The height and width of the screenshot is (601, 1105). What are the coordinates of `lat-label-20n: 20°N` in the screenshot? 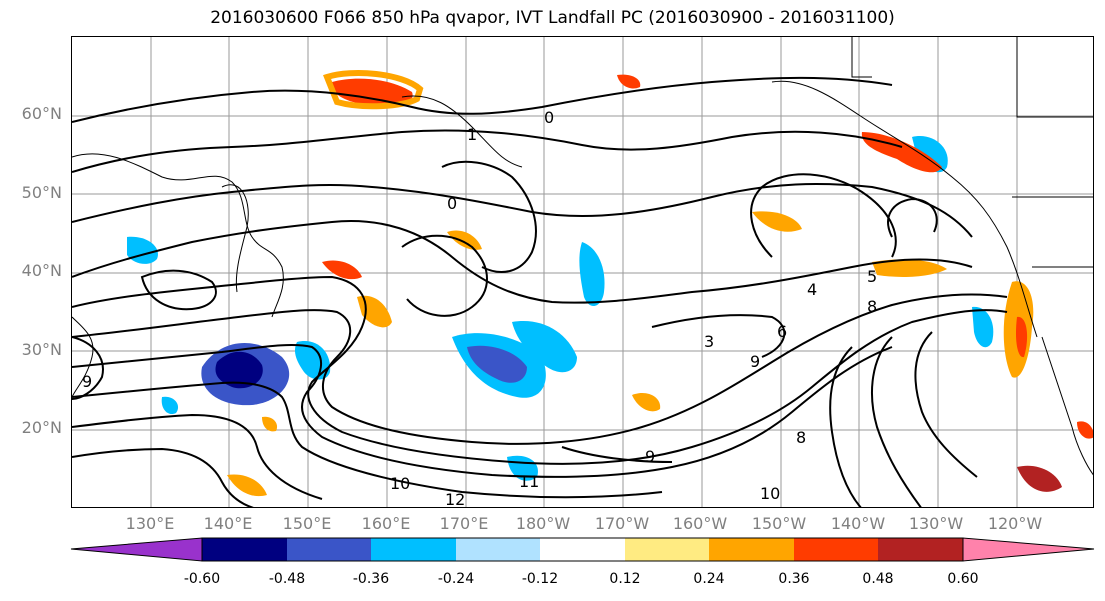 It's located at (41, 427).